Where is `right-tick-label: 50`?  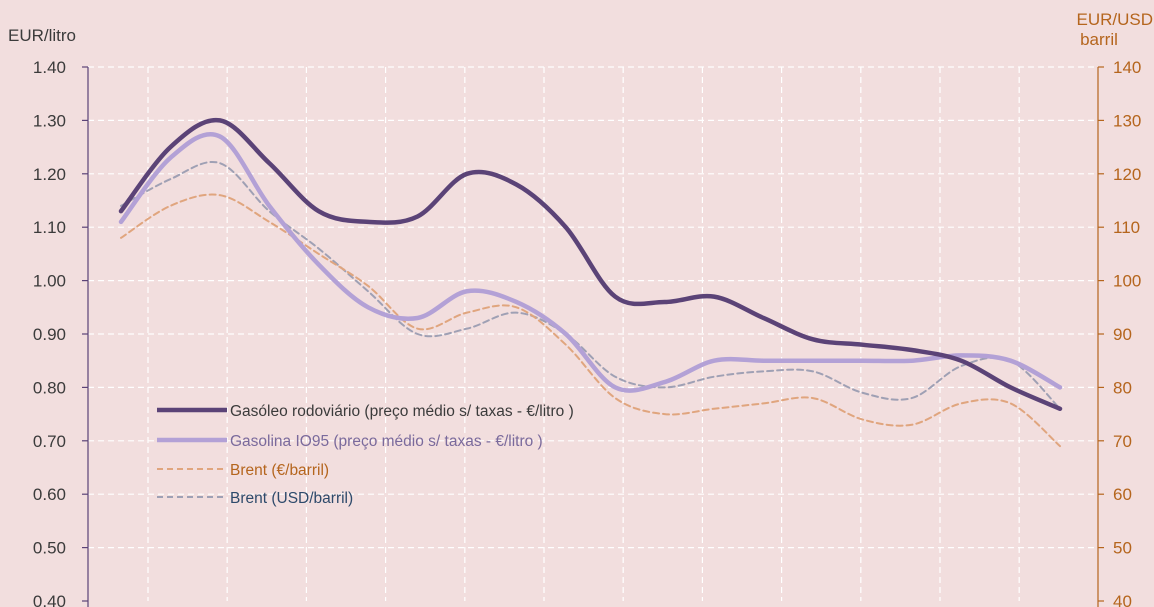 right-tick-label: 50 is located at coordinates (1122, 548).